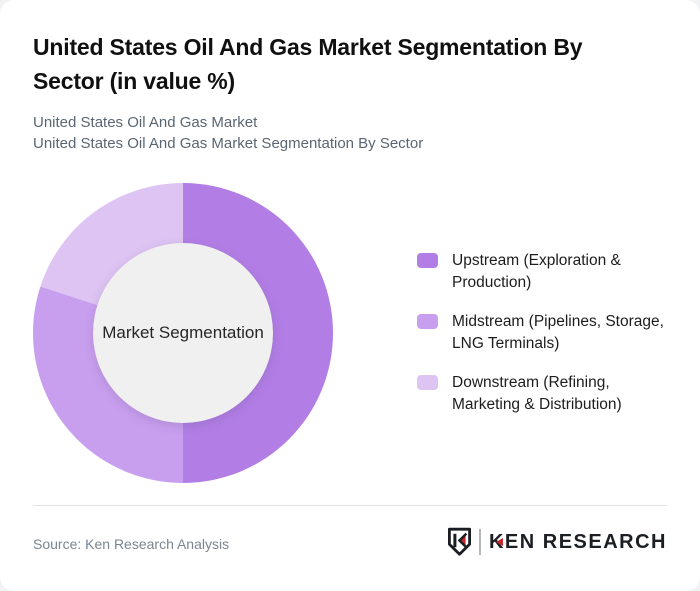  Describe the element at coordinates (131, 544) in the screenshot. I see `source-note: Source: Ken Research Analysis` at that location.